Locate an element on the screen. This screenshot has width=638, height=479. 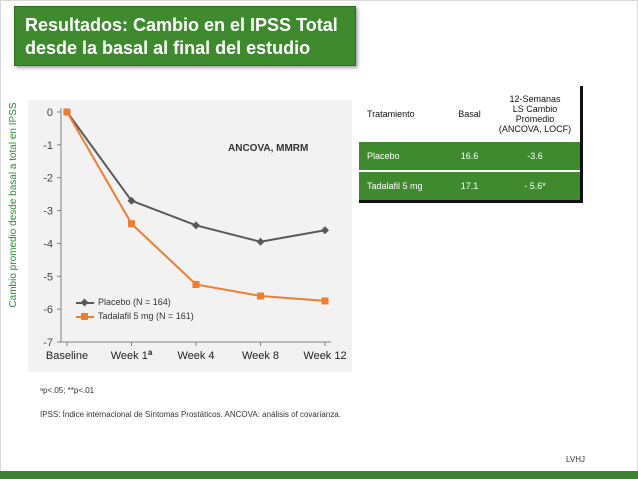
y-tick-label: -1 is located at coordinates (48, 146).